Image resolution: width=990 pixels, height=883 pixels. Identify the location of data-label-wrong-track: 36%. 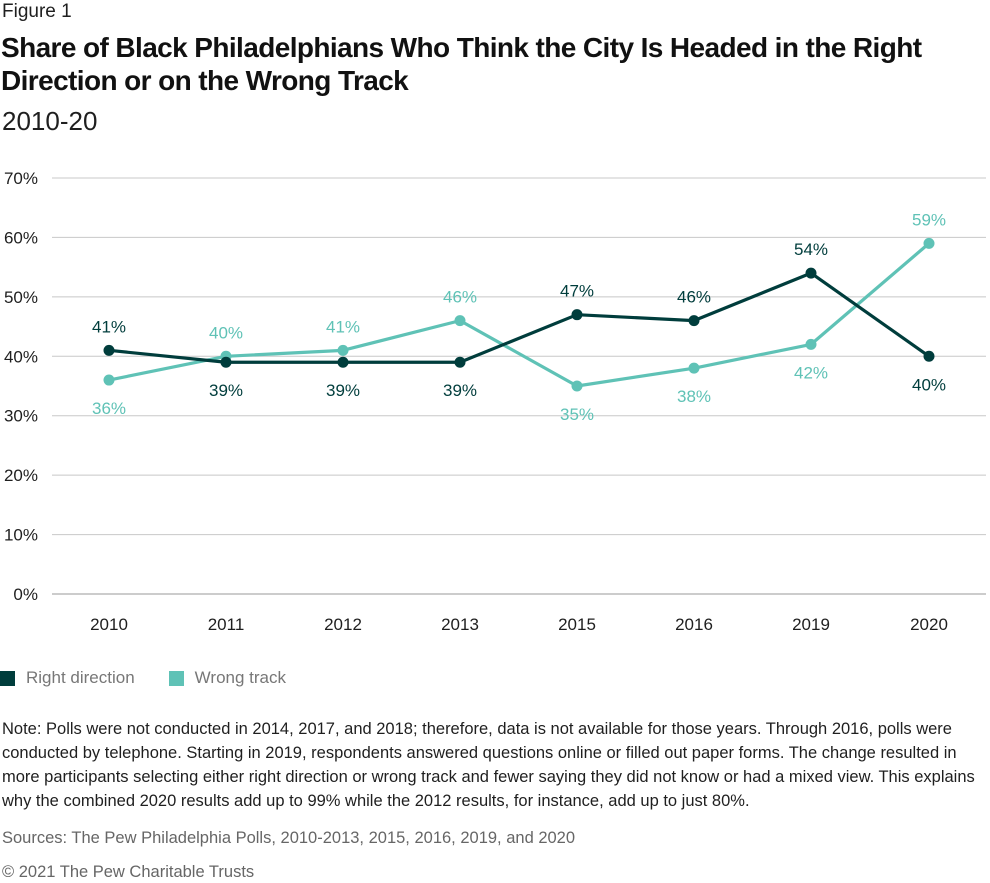
(109, 408).